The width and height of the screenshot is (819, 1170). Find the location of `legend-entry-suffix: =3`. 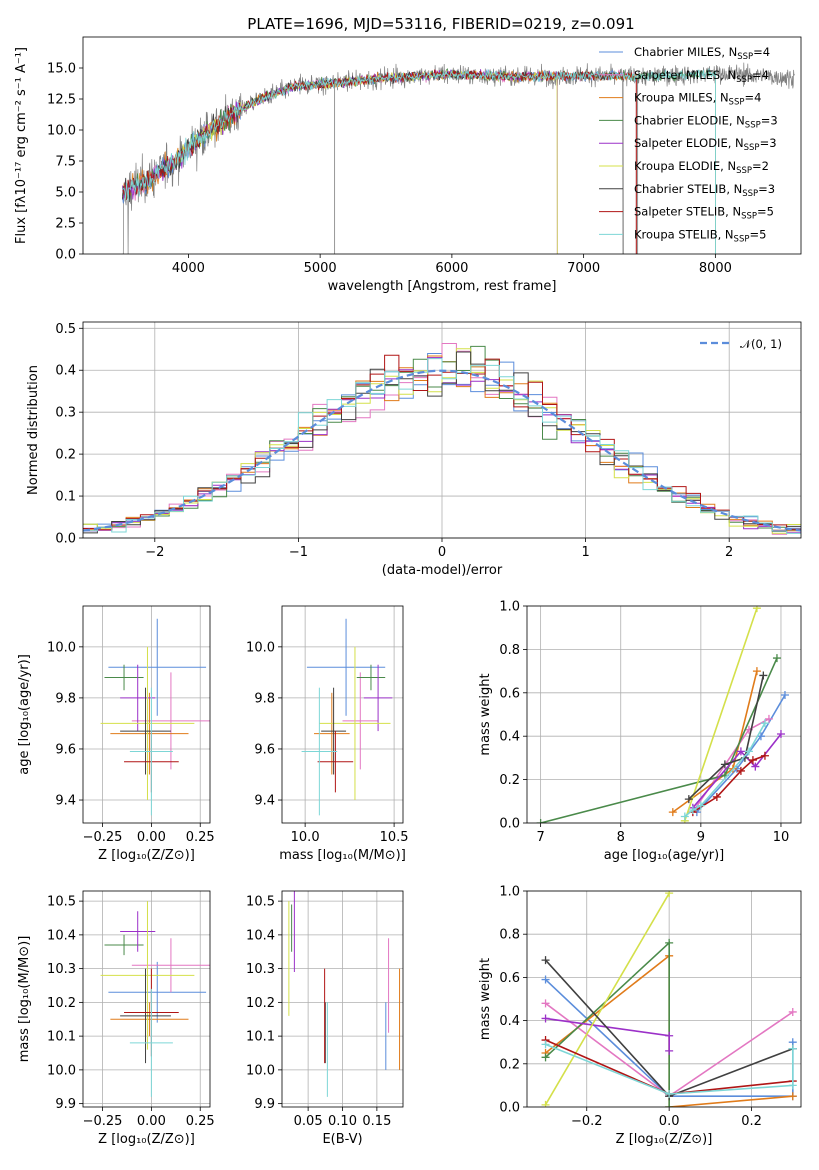

legend-entry-suffix: =3 is located at coordinates (769, 120).